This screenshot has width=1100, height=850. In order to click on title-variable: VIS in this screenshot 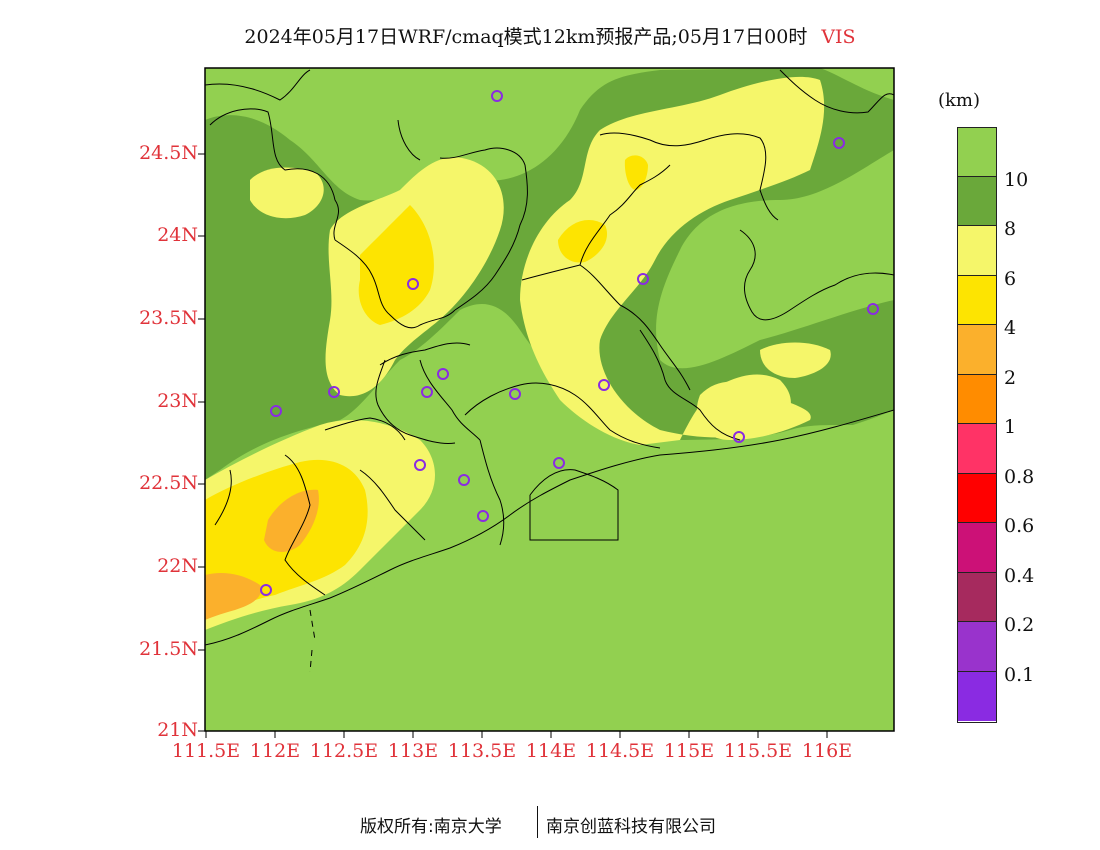, I will do `click(838, 37)`.